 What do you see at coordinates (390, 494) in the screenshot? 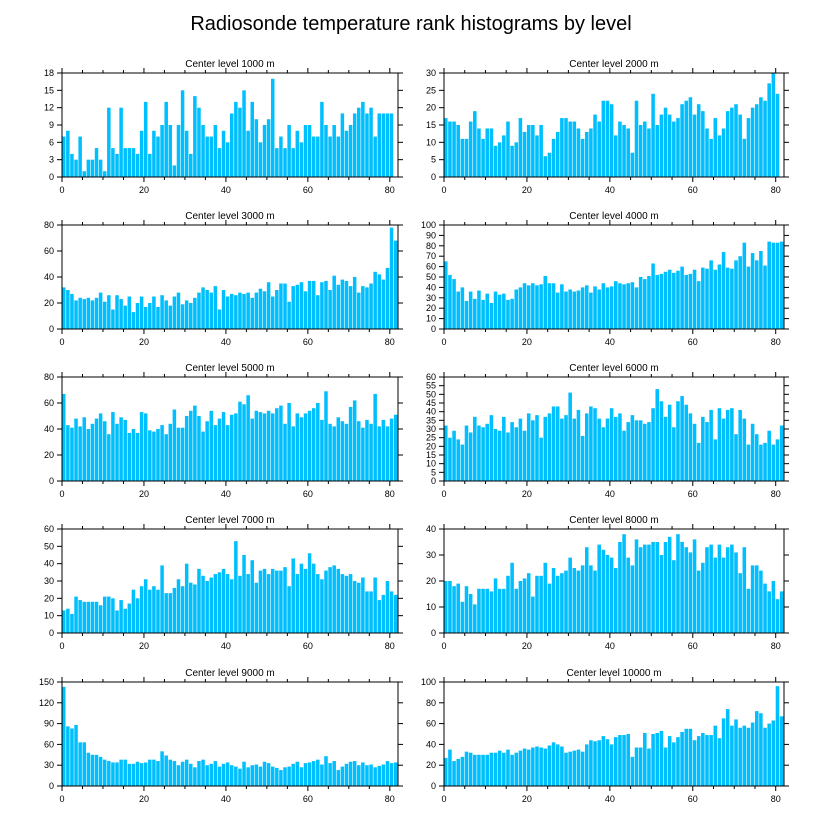
I see `x-tick-label: 80` at bounding box center [390, 494].